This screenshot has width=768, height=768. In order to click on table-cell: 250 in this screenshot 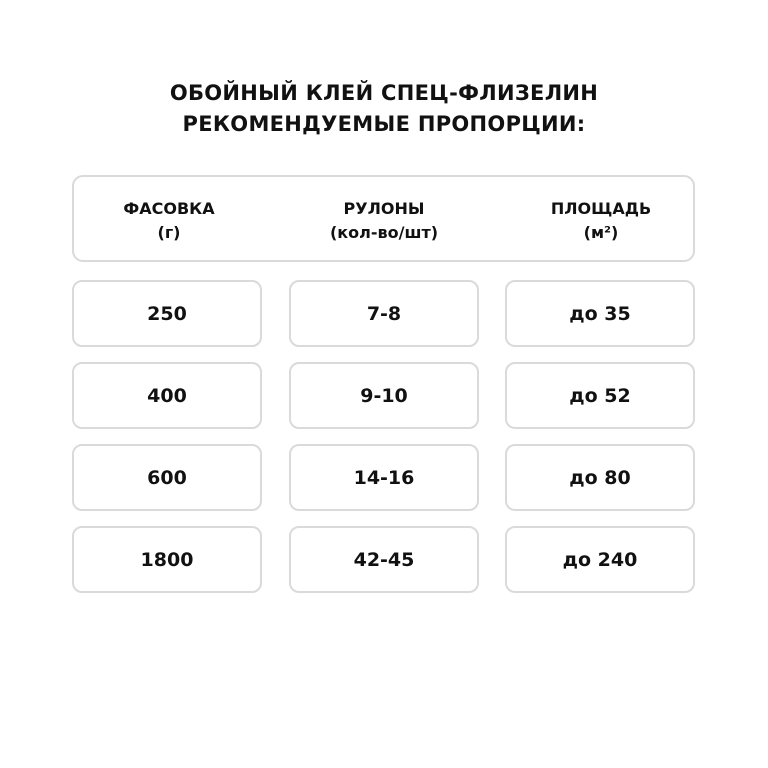, I will do `click(167, 313)`.